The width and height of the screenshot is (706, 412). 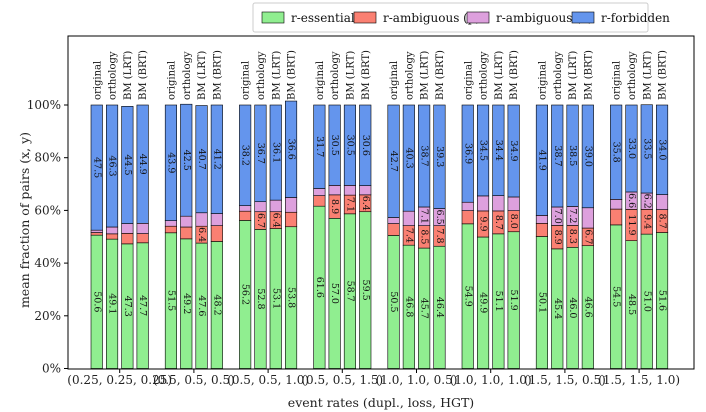 What do you see at coordinates (439, 307) in the screenshot?
I see `bar-value-label: 46.4` at bounding box center [439, 307].